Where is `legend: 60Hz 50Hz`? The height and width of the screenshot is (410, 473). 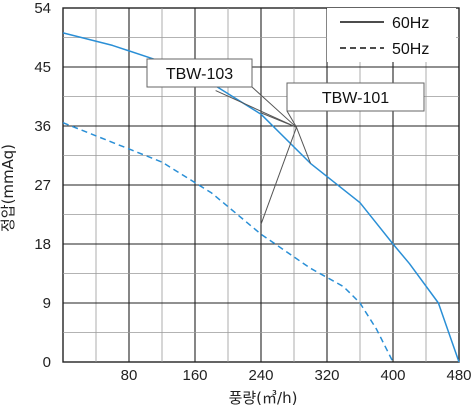 legend: 60Hz 50Hz is located at coordinates (391, 35).